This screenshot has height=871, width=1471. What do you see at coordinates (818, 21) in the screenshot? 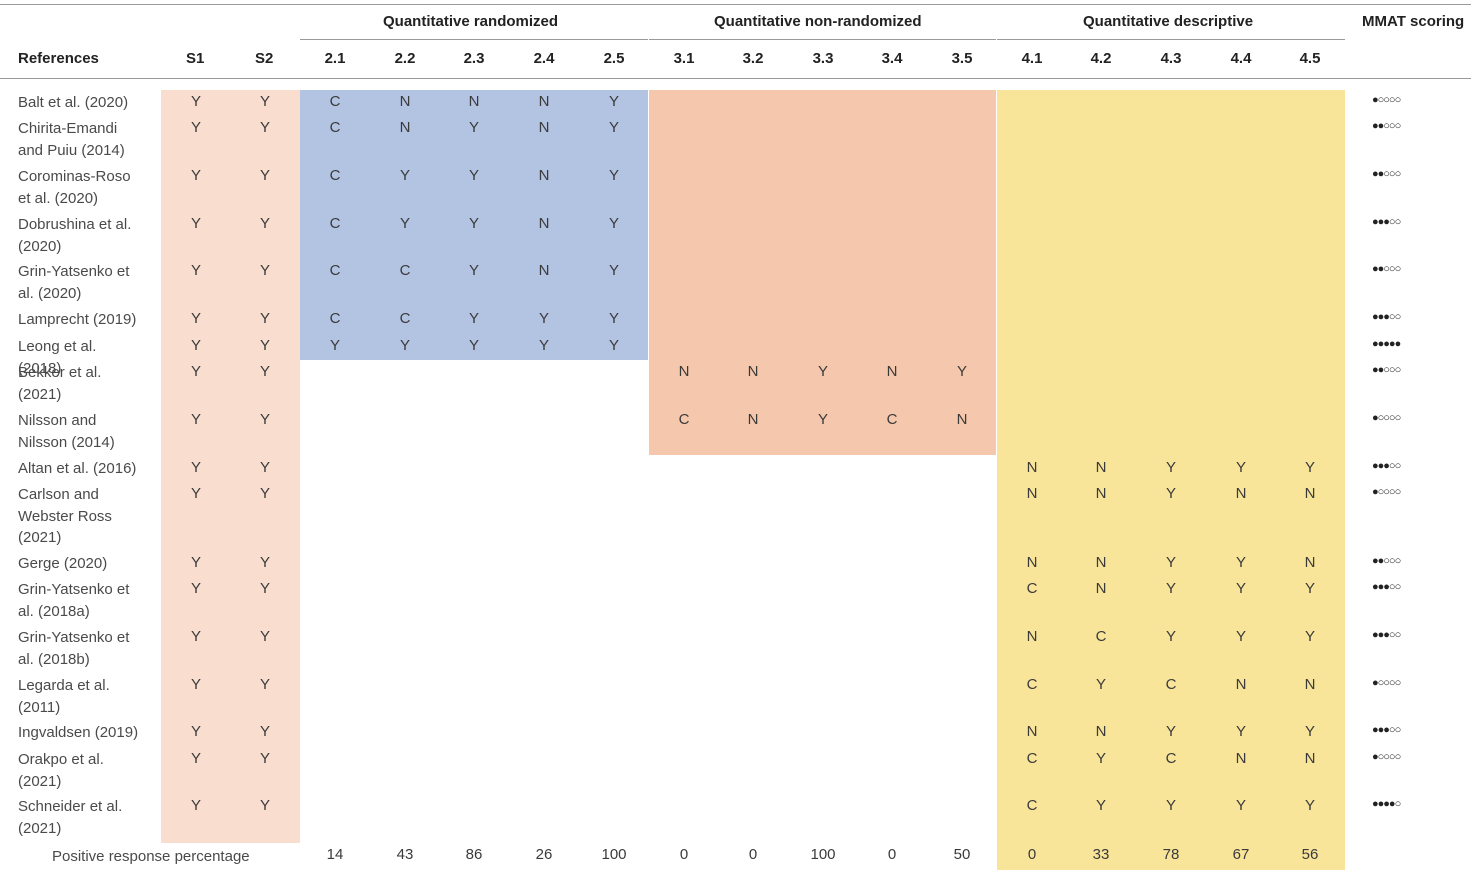
I see `nonrandomized-group-header: Quantitative non-randomized` at bounding box center [818, 21].